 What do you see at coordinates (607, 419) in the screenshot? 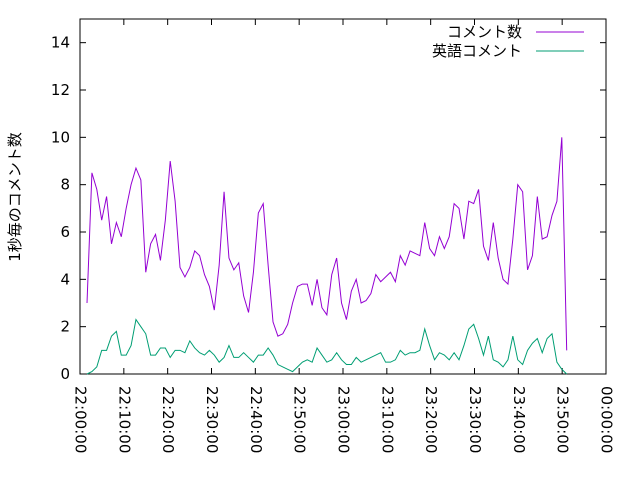
I see `x-tick-label: 00:00:00` at bounding box center [607, 419].